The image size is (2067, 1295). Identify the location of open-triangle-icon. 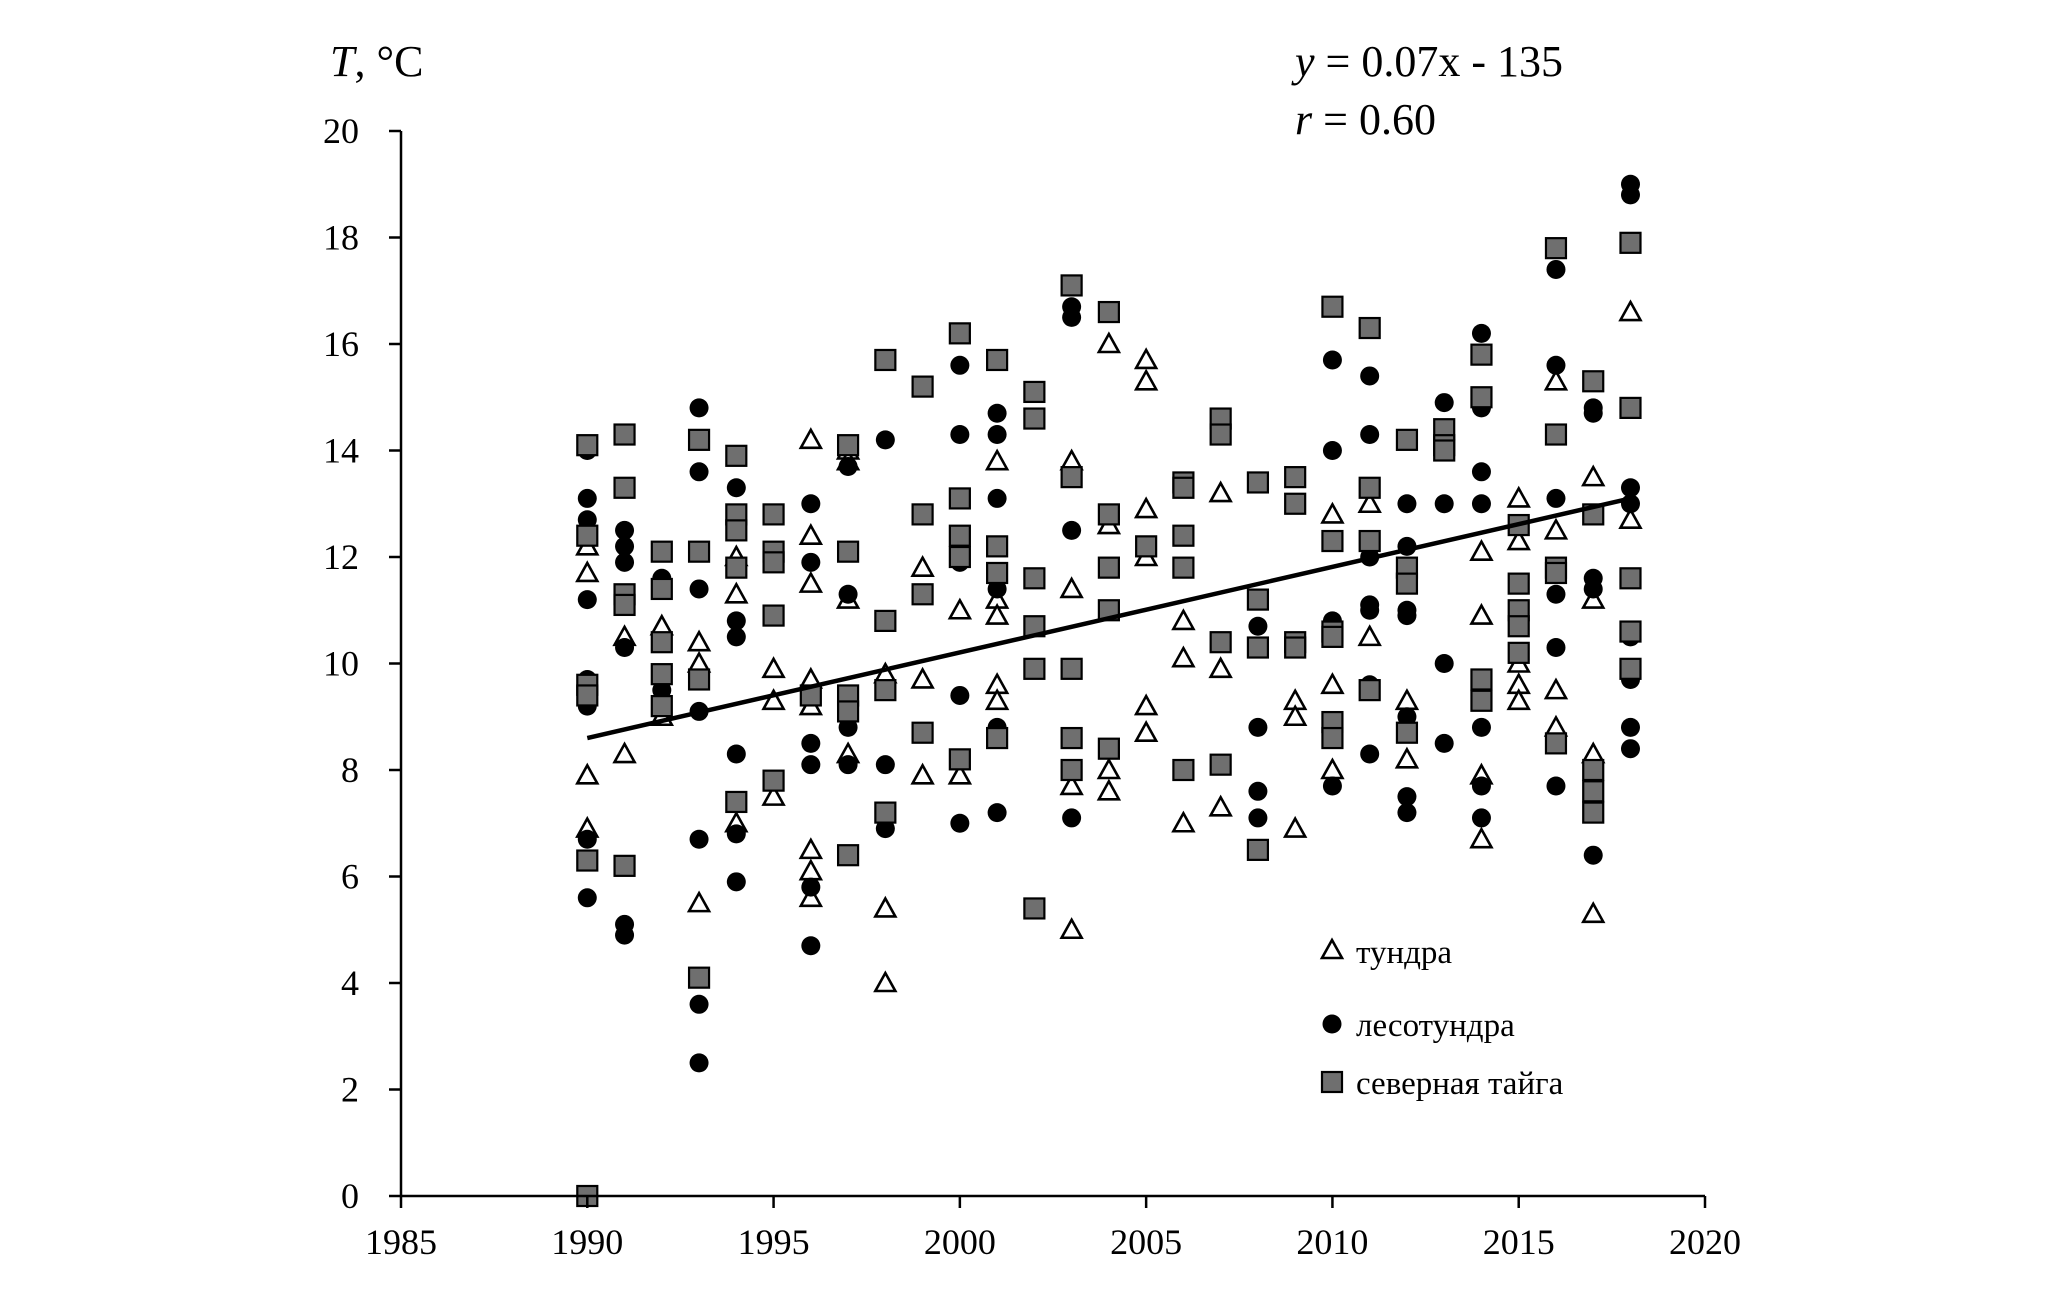
(1332, 948).